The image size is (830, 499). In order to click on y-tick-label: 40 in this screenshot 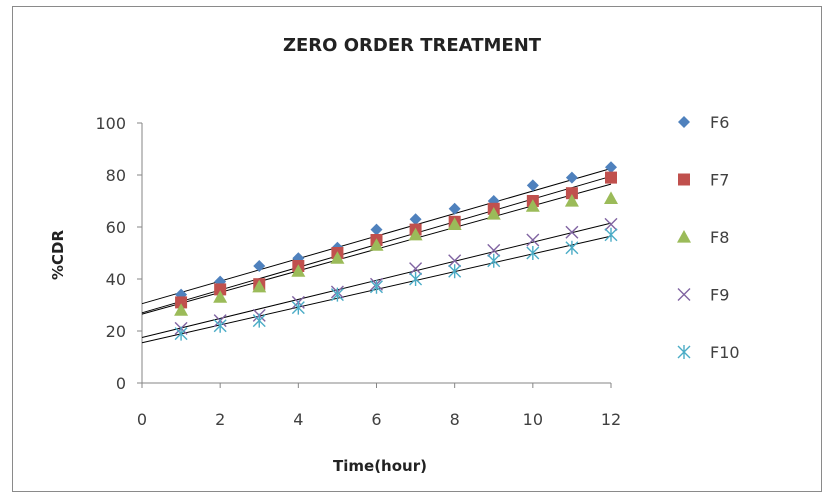, I will do `click(116, 279)`.